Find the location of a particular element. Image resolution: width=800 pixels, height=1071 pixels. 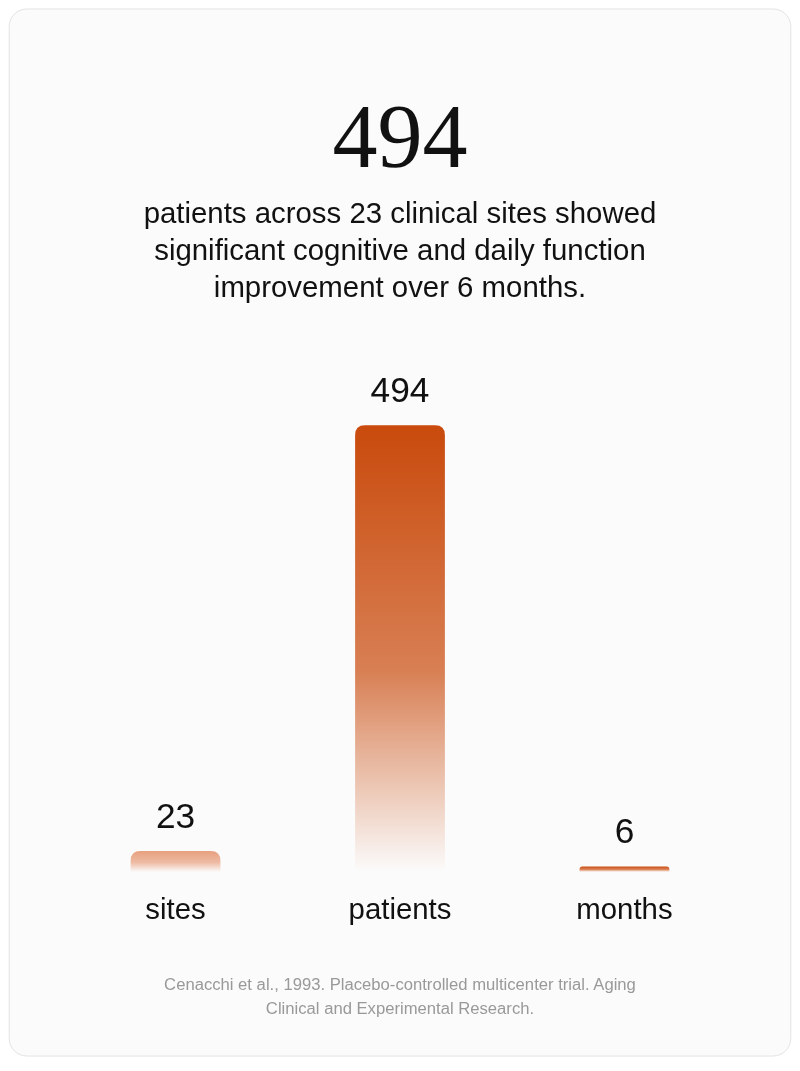

data-label: 494 is located at coordinates (400, 389).